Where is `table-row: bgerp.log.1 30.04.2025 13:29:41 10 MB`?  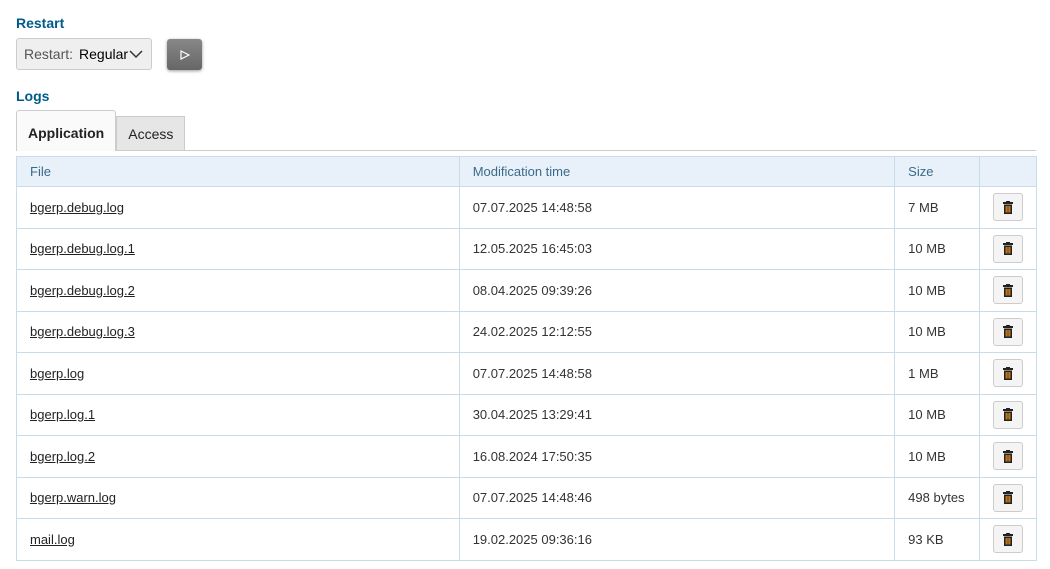 table-row: bgerp.log.1 30.04.2025 13:29:41 10 MB is located at coordinates (526, 414).